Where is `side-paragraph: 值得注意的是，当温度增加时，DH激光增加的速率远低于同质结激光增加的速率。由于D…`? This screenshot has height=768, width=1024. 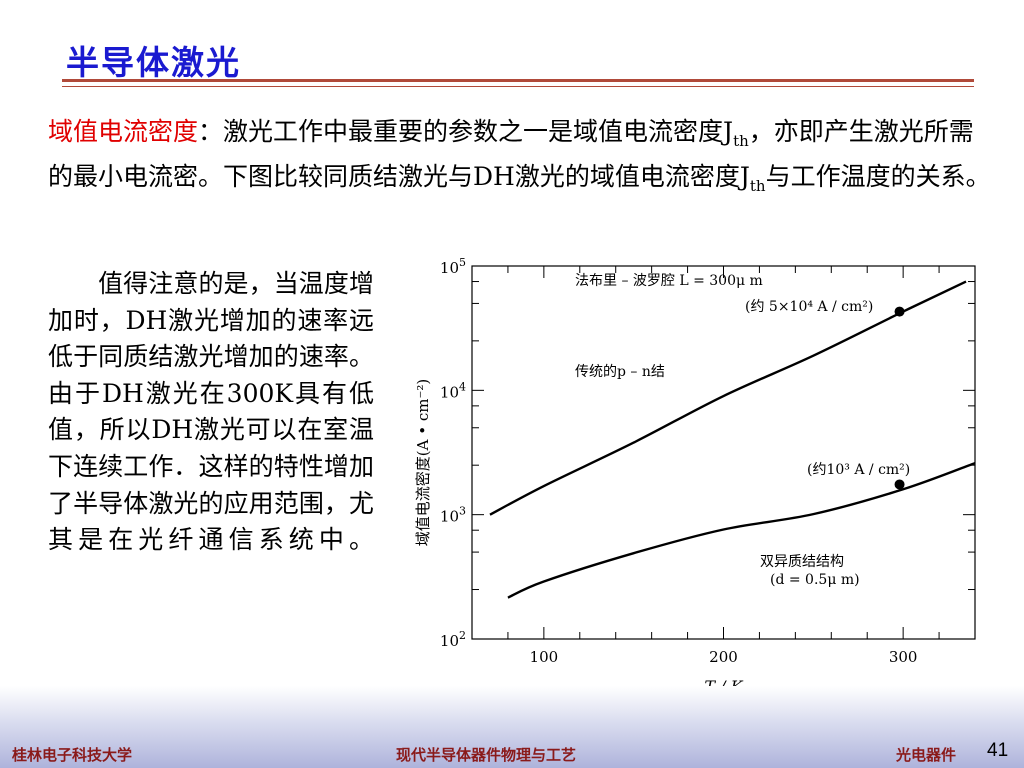 side-paragraph: 值得注意的是，当温度增加时，DH激光增加的速率远低于同质结激光增加的速率。由于D… is located at coordinates (211, 412).